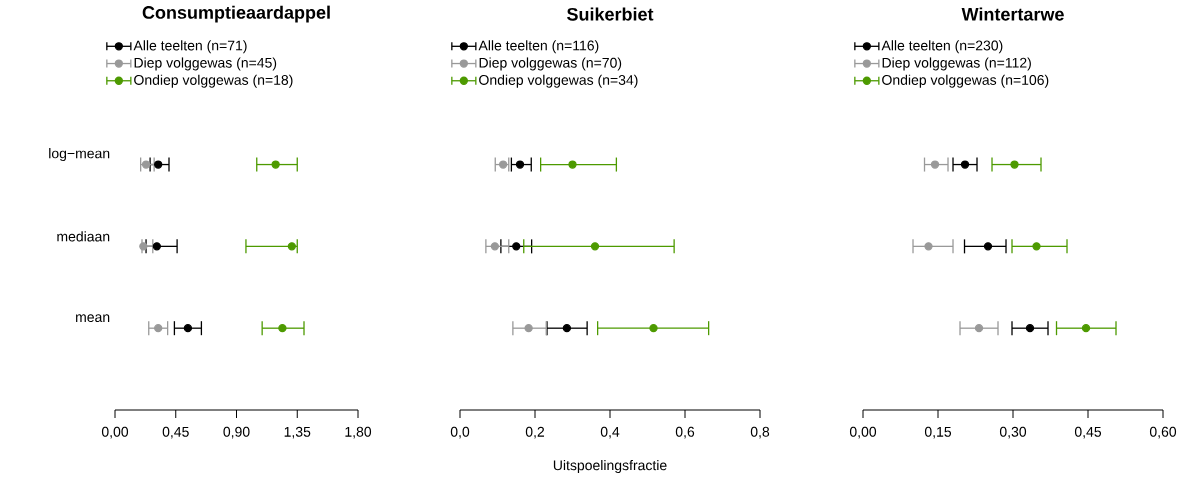  Describe the element at coordinates (297, 432) in the screenshot. I see `x-tick-label: 1,35` at that location.